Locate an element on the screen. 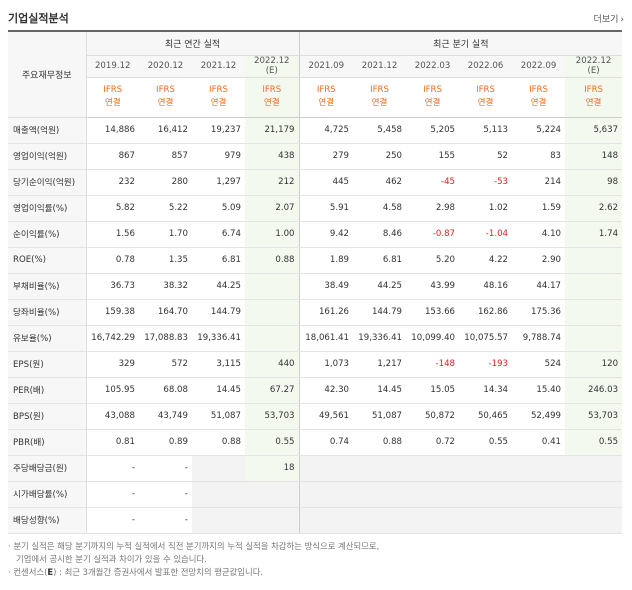  table-cell: 5,637 is located at coordinates (594, 130).